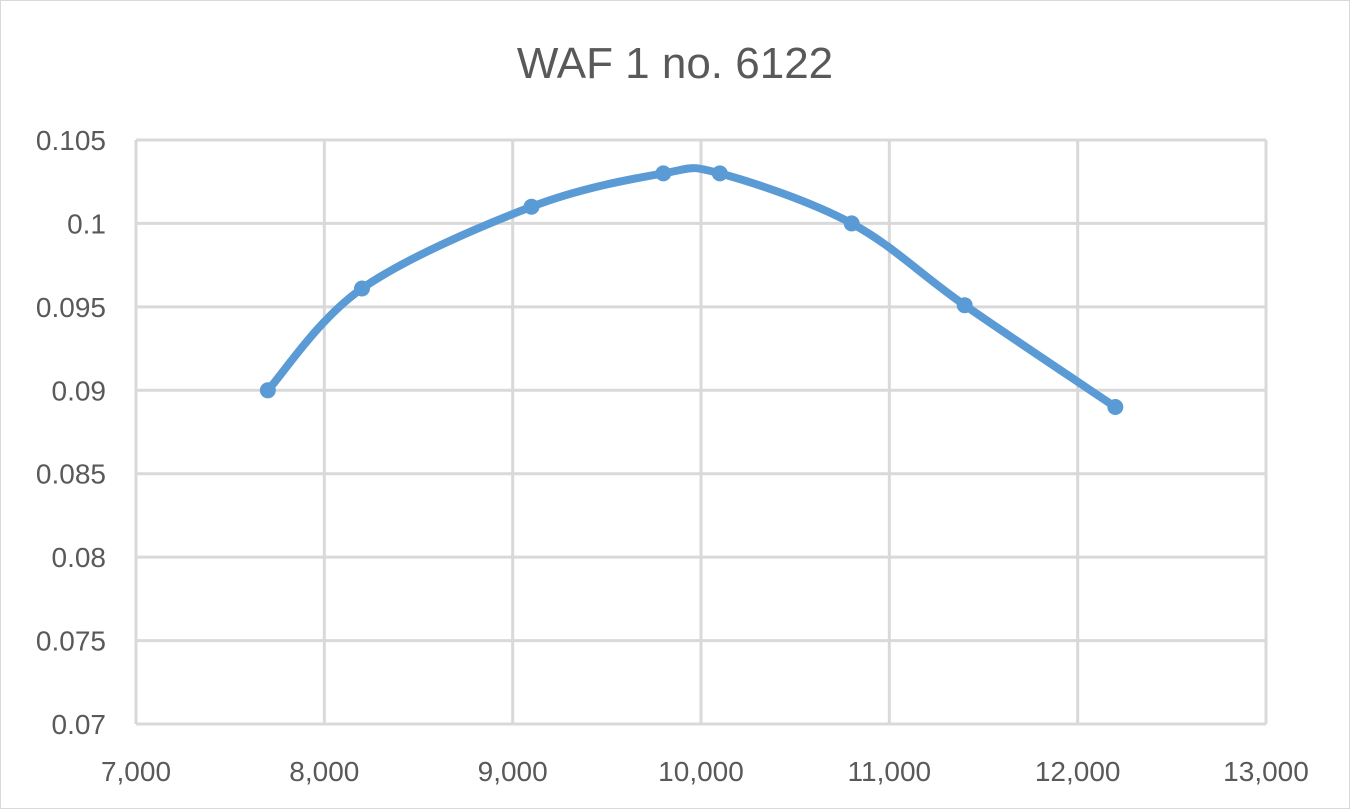 The height and width of the screenshot is (809, 1350). Describe the element at coordinates (513, 771) in the screenshot. I see `x-tick-label: 9,000` at that location.